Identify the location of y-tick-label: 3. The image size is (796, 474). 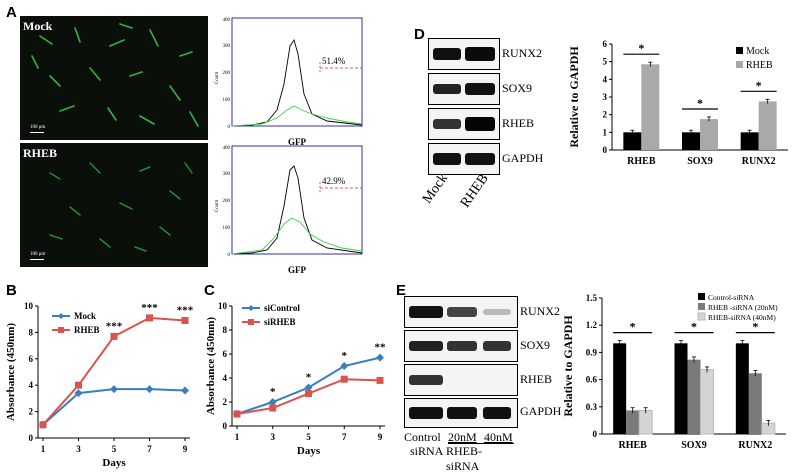
(605, 97).